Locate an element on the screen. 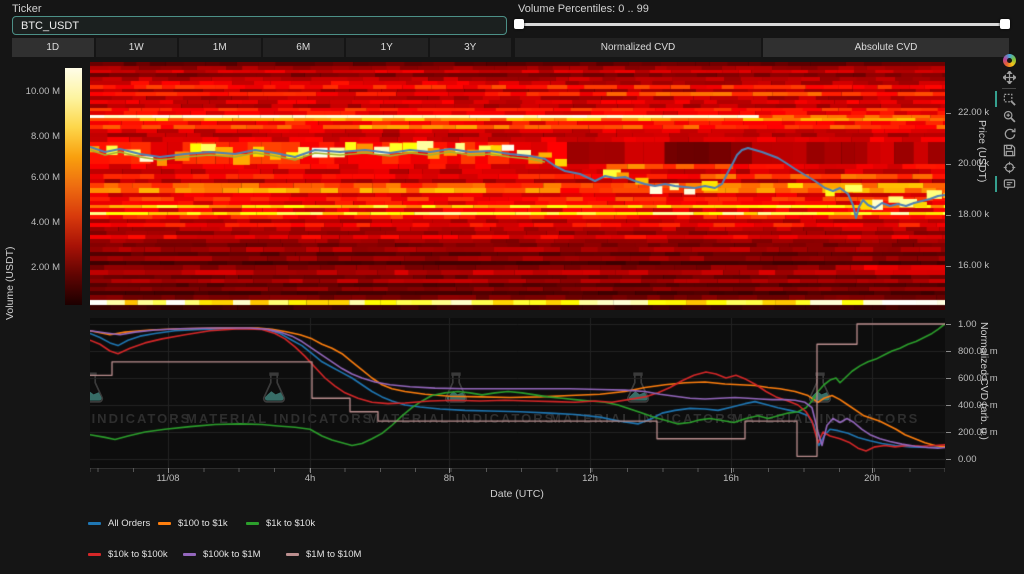  price-tick-label: 22.00 k is located at coordinates (974, 112).